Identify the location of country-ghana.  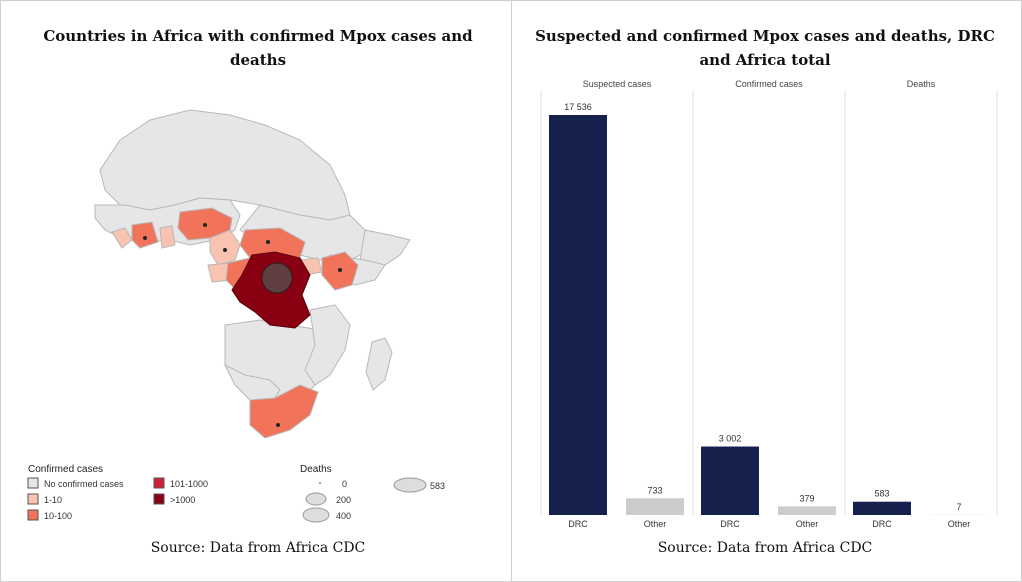
(167, 237).